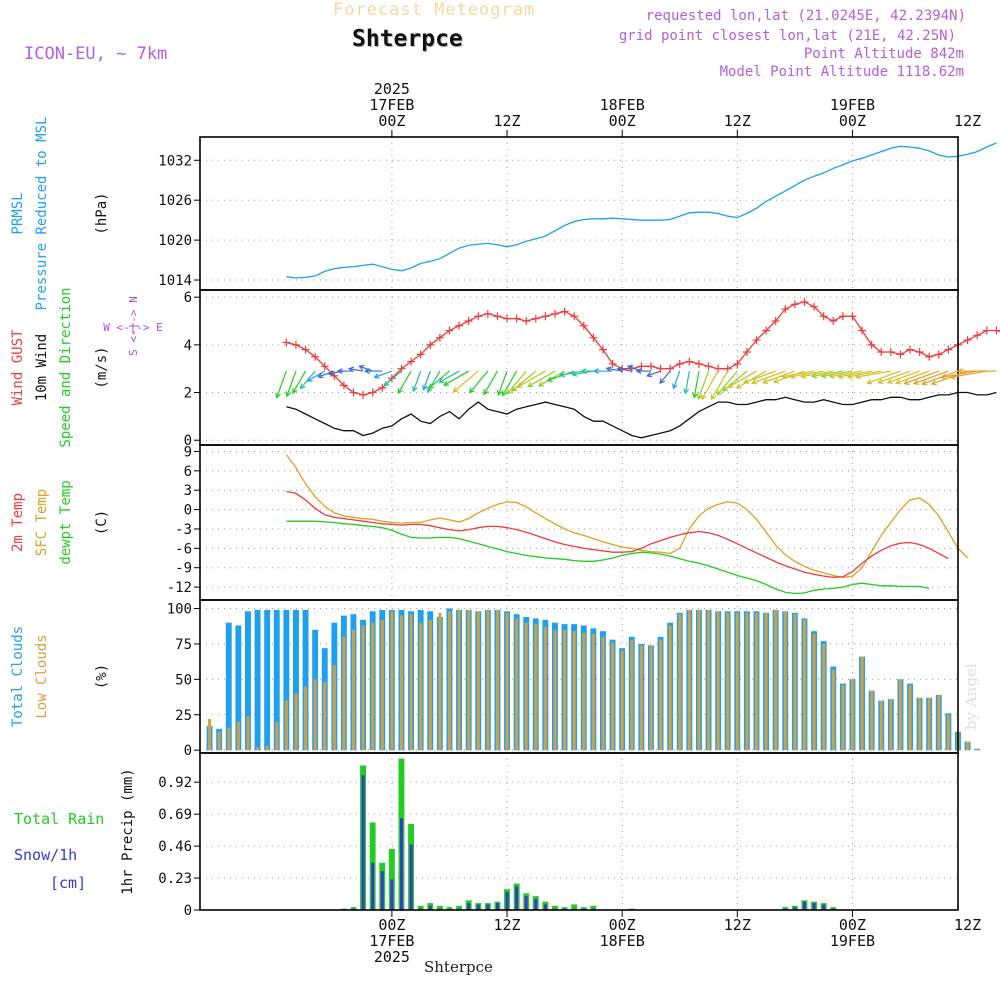 The image size is (1000, 1000). What do you see at coordinates (439, 907) in the screenshot?
I see `bar-rain` at bounding box center [439, 907].